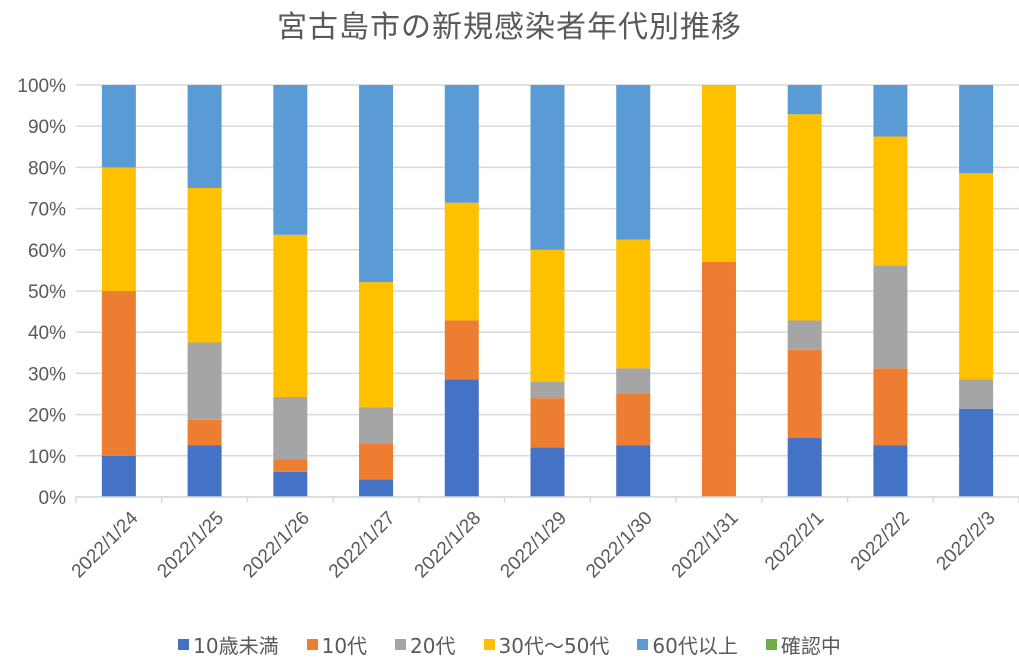 The image size is (1019, 668). What do you see at coordinates (362, 545) in the screenshot?
I see `x-tick-label: 2022/1/27` at bounding box center [362, 545].